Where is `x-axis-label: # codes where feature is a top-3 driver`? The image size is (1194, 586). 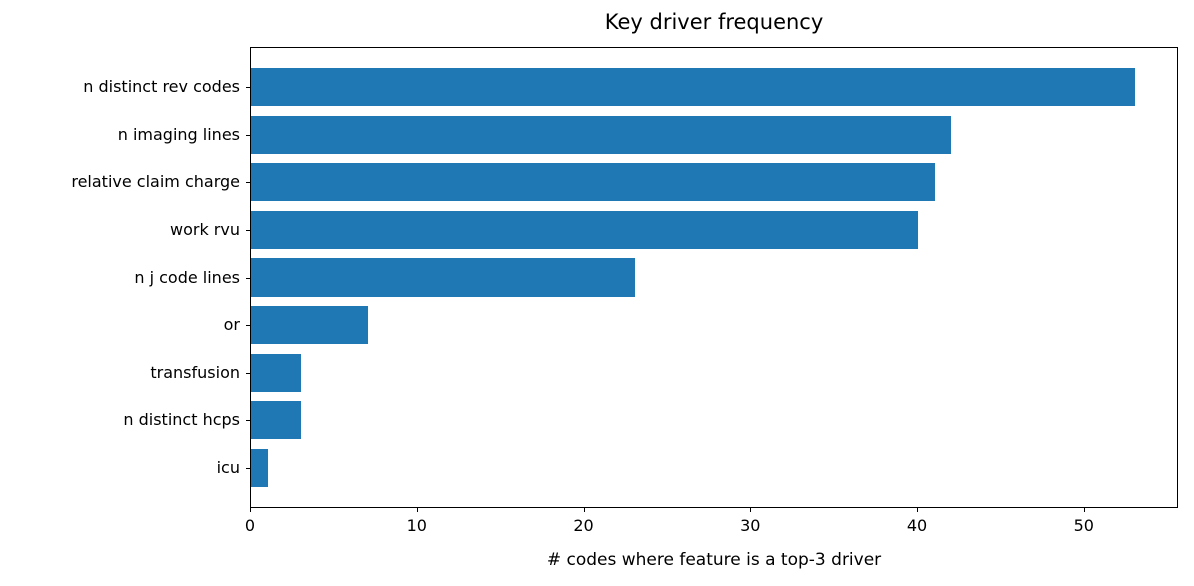 x-axis-label: # codes where feature is a top-3 driver is located at coordinates (714, 560).